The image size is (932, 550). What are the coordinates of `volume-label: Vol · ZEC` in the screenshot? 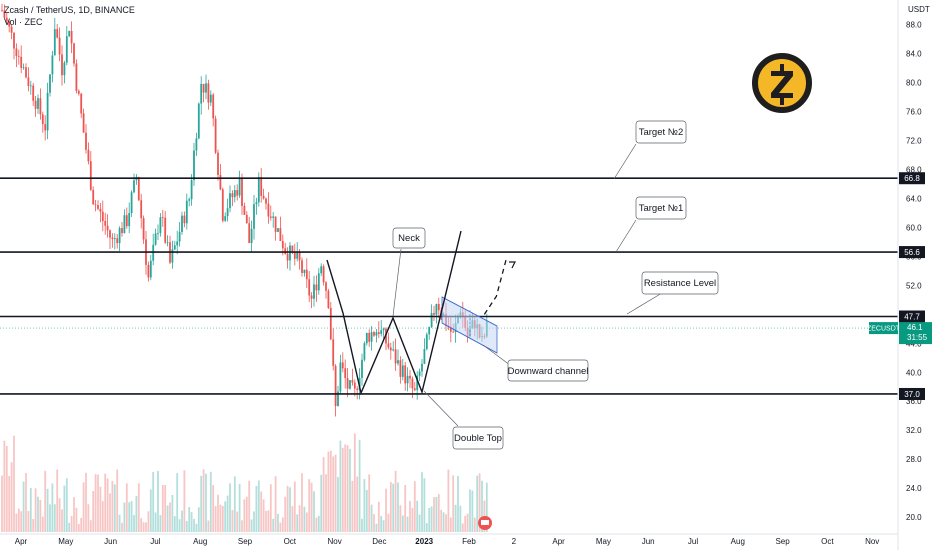 It's located at (23, 22).